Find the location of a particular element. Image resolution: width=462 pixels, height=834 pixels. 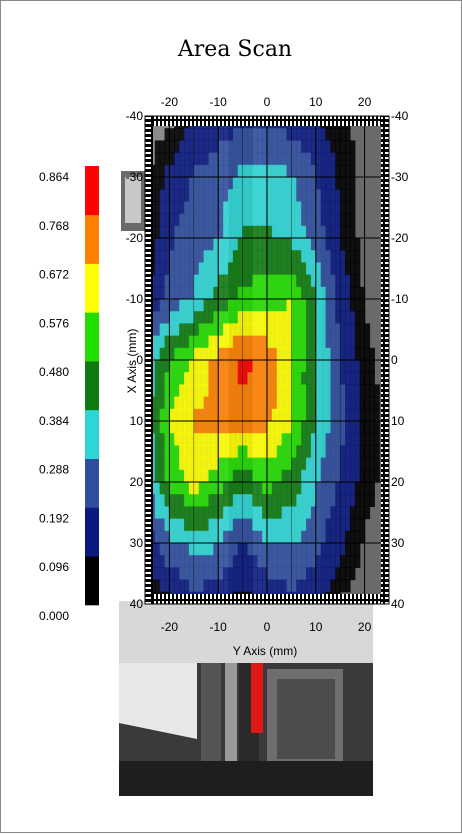

x-tick-label-bottom: 20 is located at coordinates (365, 627).